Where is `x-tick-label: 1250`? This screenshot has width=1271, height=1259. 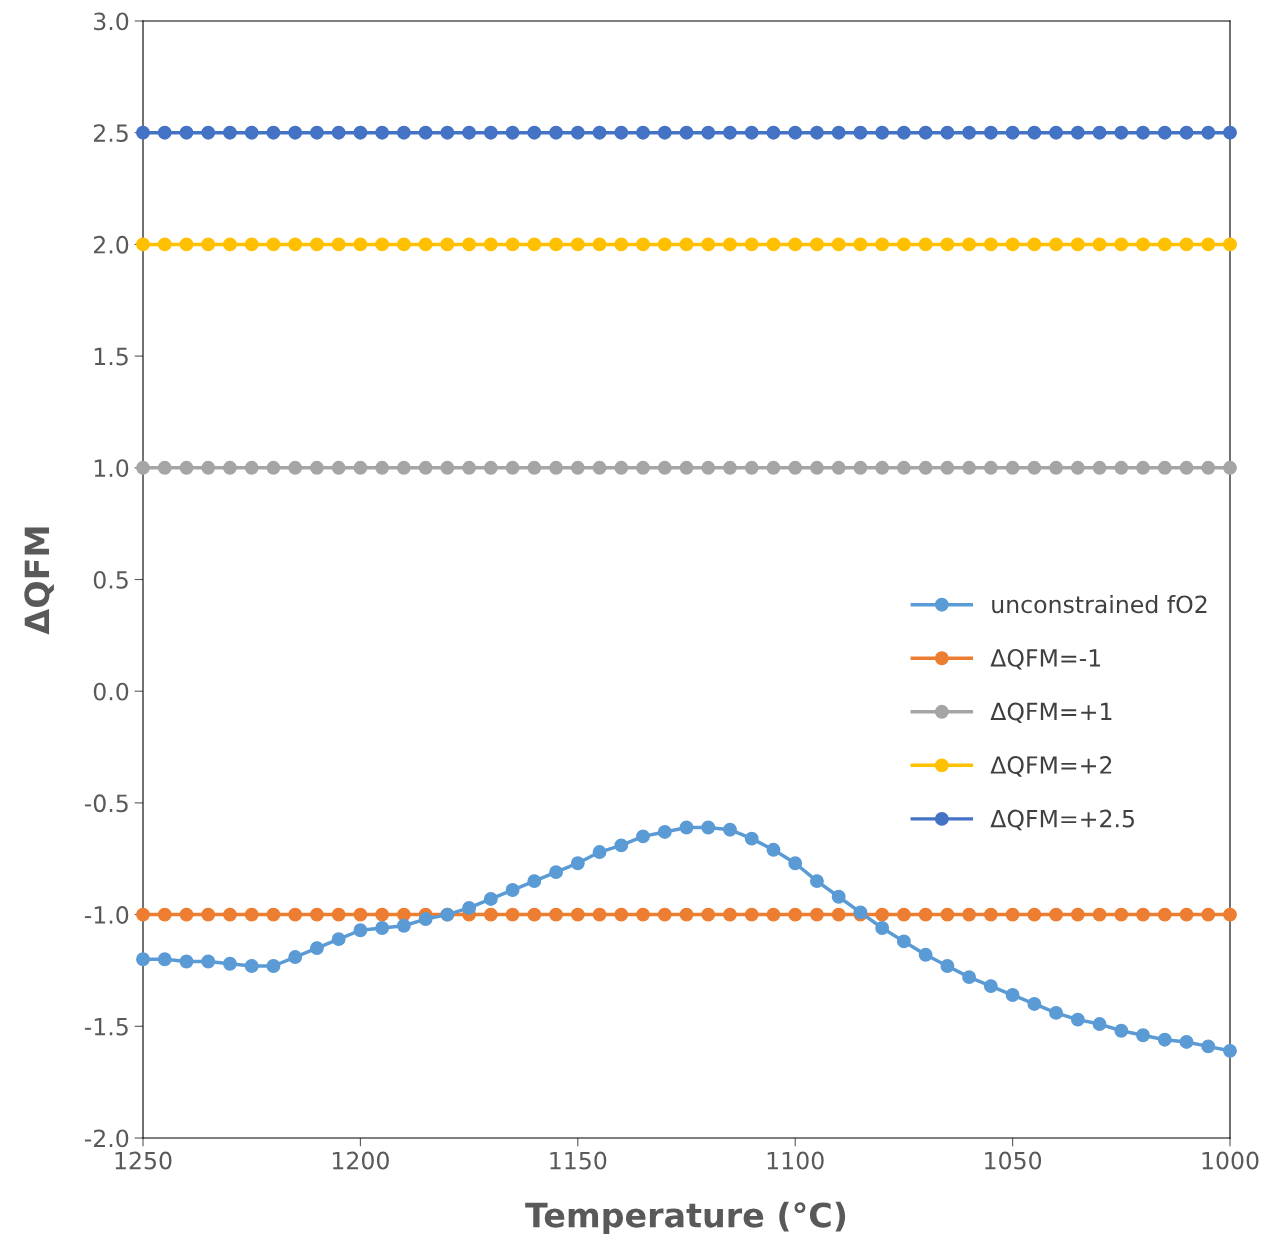
x-tick-label: 1250 is located at coordinates (143, 1160).